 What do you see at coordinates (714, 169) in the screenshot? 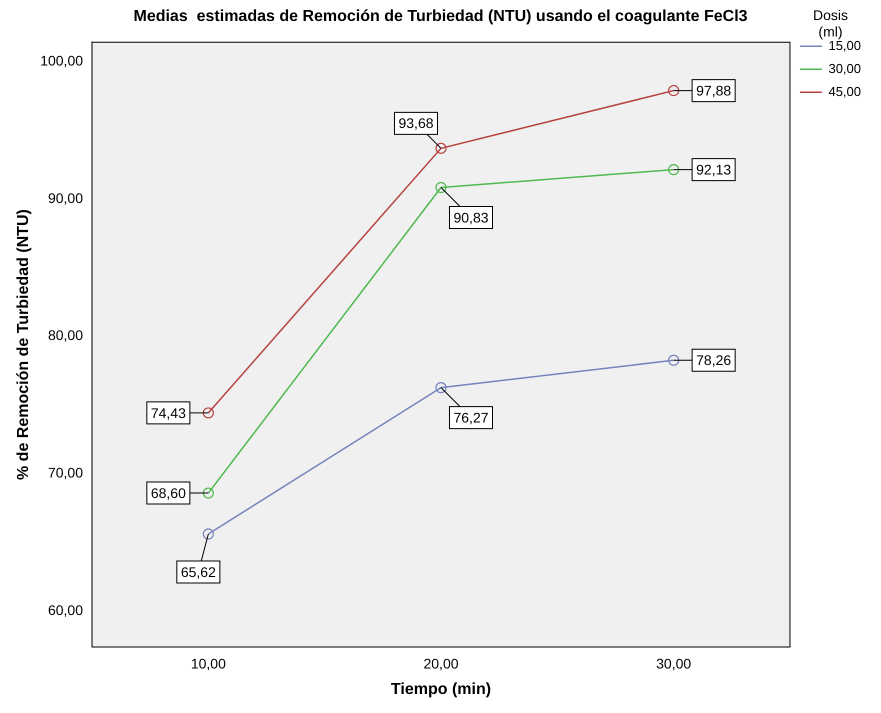
I see `data-label: 92,13` at bounding box center [714, 169].